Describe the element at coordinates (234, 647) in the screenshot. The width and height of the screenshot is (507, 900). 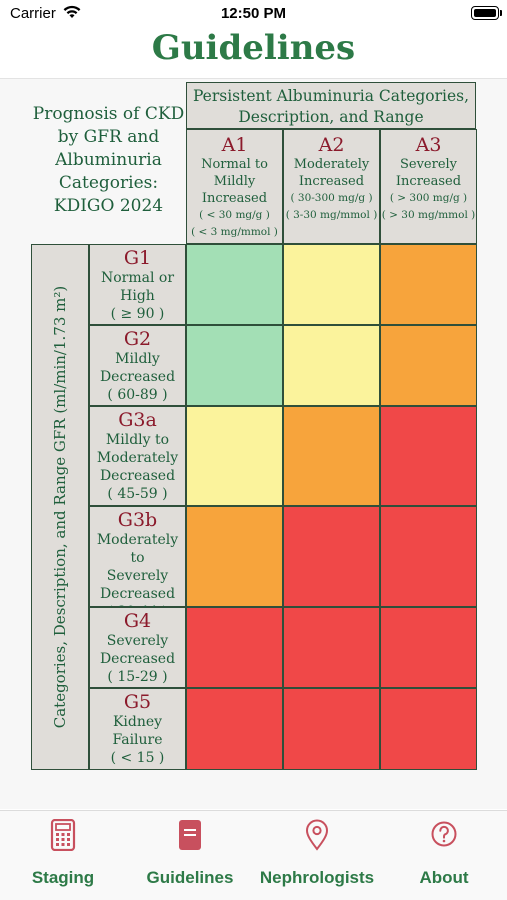
I see `risk-cell-g4-a1` at that location.